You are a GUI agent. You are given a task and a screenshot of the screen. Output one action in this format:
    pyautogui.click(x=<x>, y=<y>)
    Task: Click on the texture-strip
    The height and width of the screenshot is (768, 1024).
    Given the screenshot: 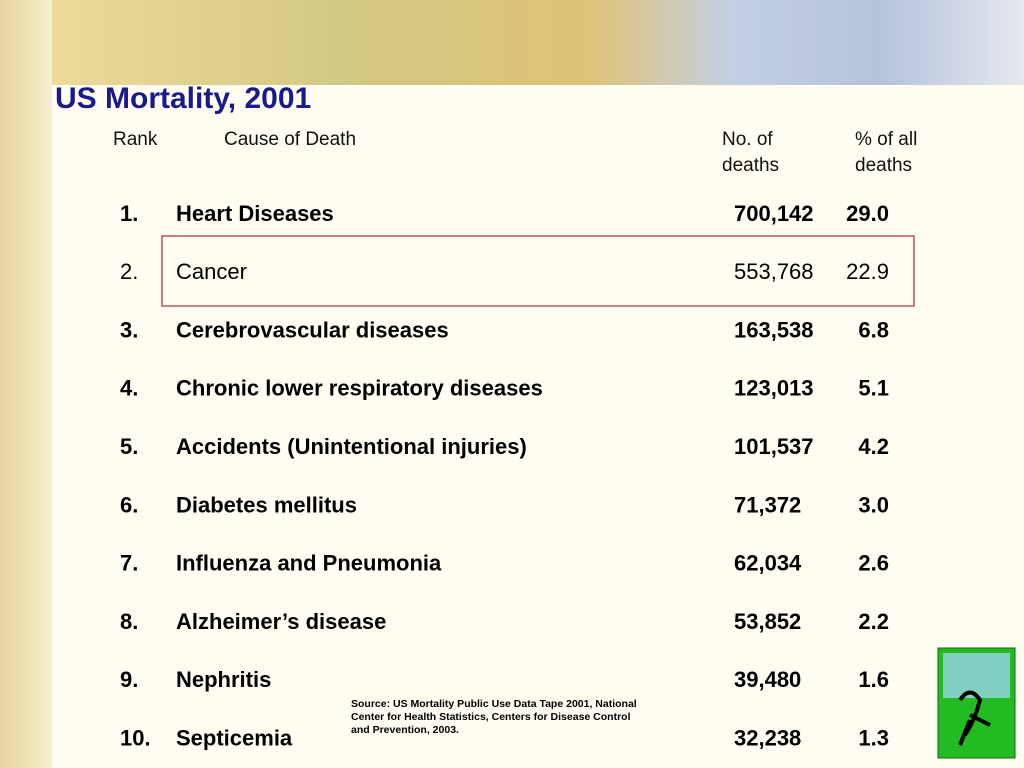 What is the action you would take?
    pyautogui.click(x=26, y=384)
    